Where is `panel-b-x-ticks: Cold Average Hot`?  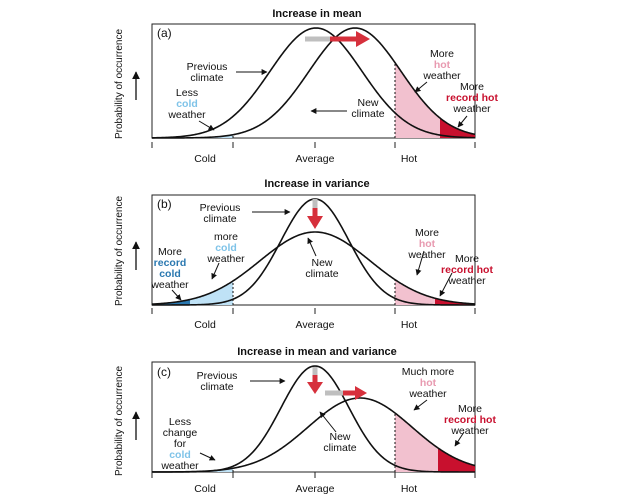
panel-b-x-ticks: Cold Average Hot is located at coordinates (313, 319).